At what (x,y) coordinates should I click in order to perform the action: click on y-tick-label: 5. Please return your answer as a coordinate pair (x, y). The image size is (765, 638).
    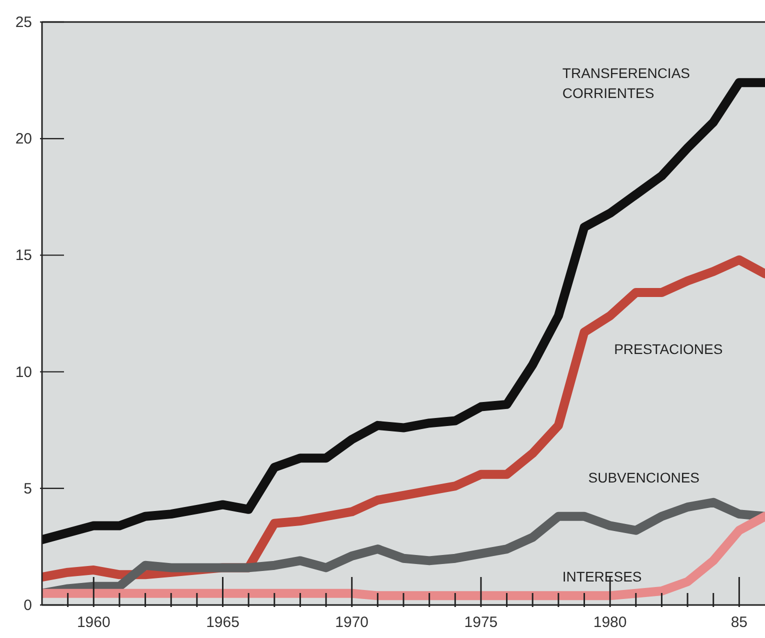
    Looking at the image, I should click on (28, 489).